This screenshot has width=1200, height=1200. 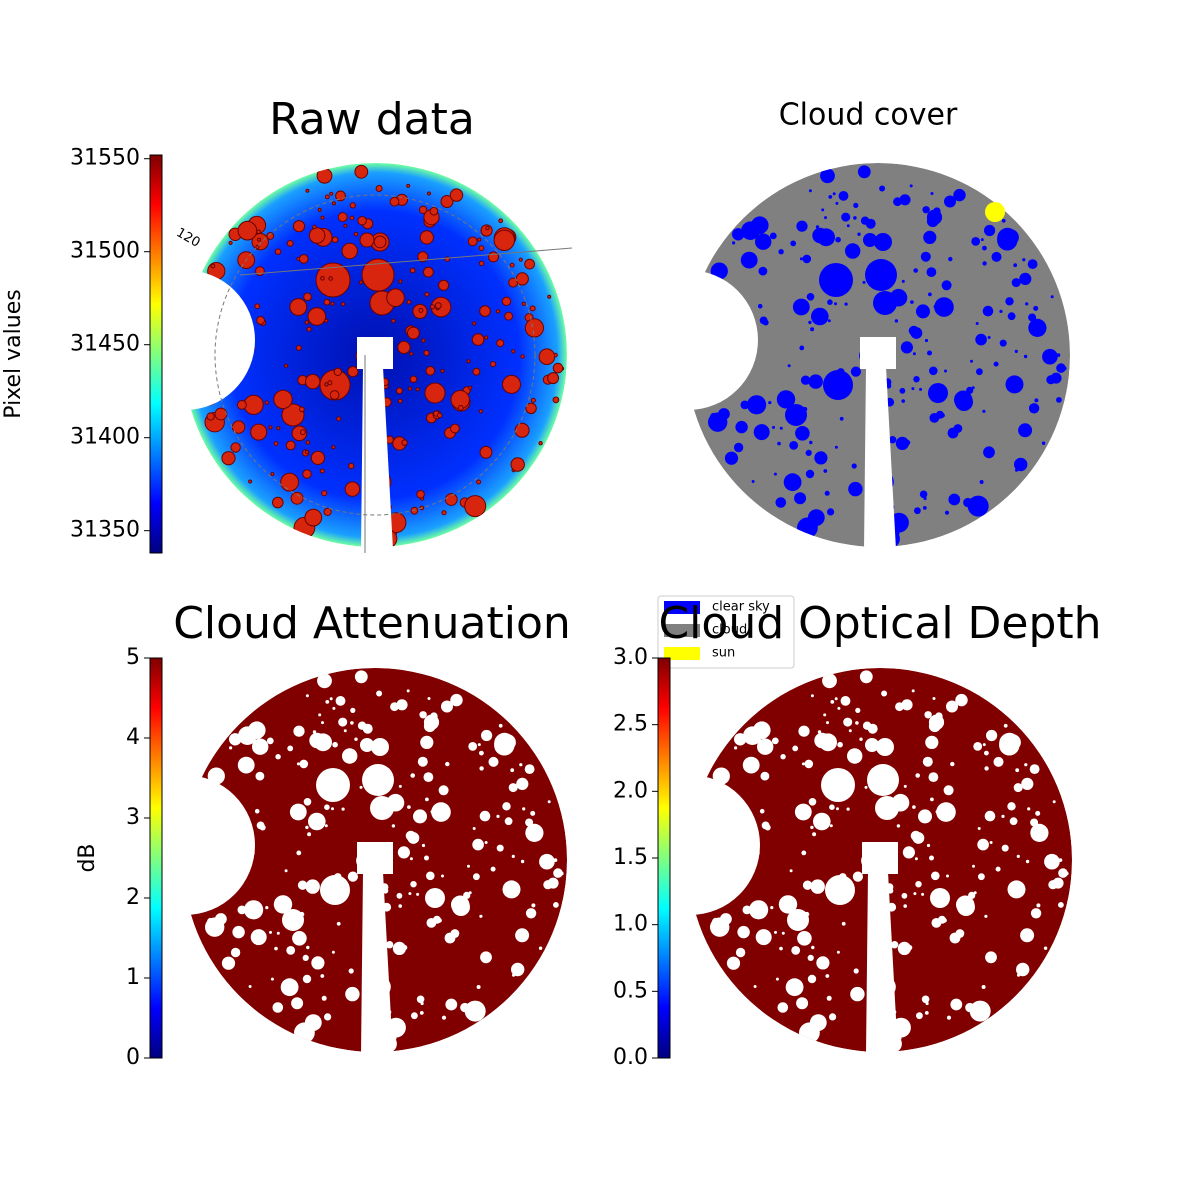 I want to click on tick-label: 1.5, so click(x=630, y=857).